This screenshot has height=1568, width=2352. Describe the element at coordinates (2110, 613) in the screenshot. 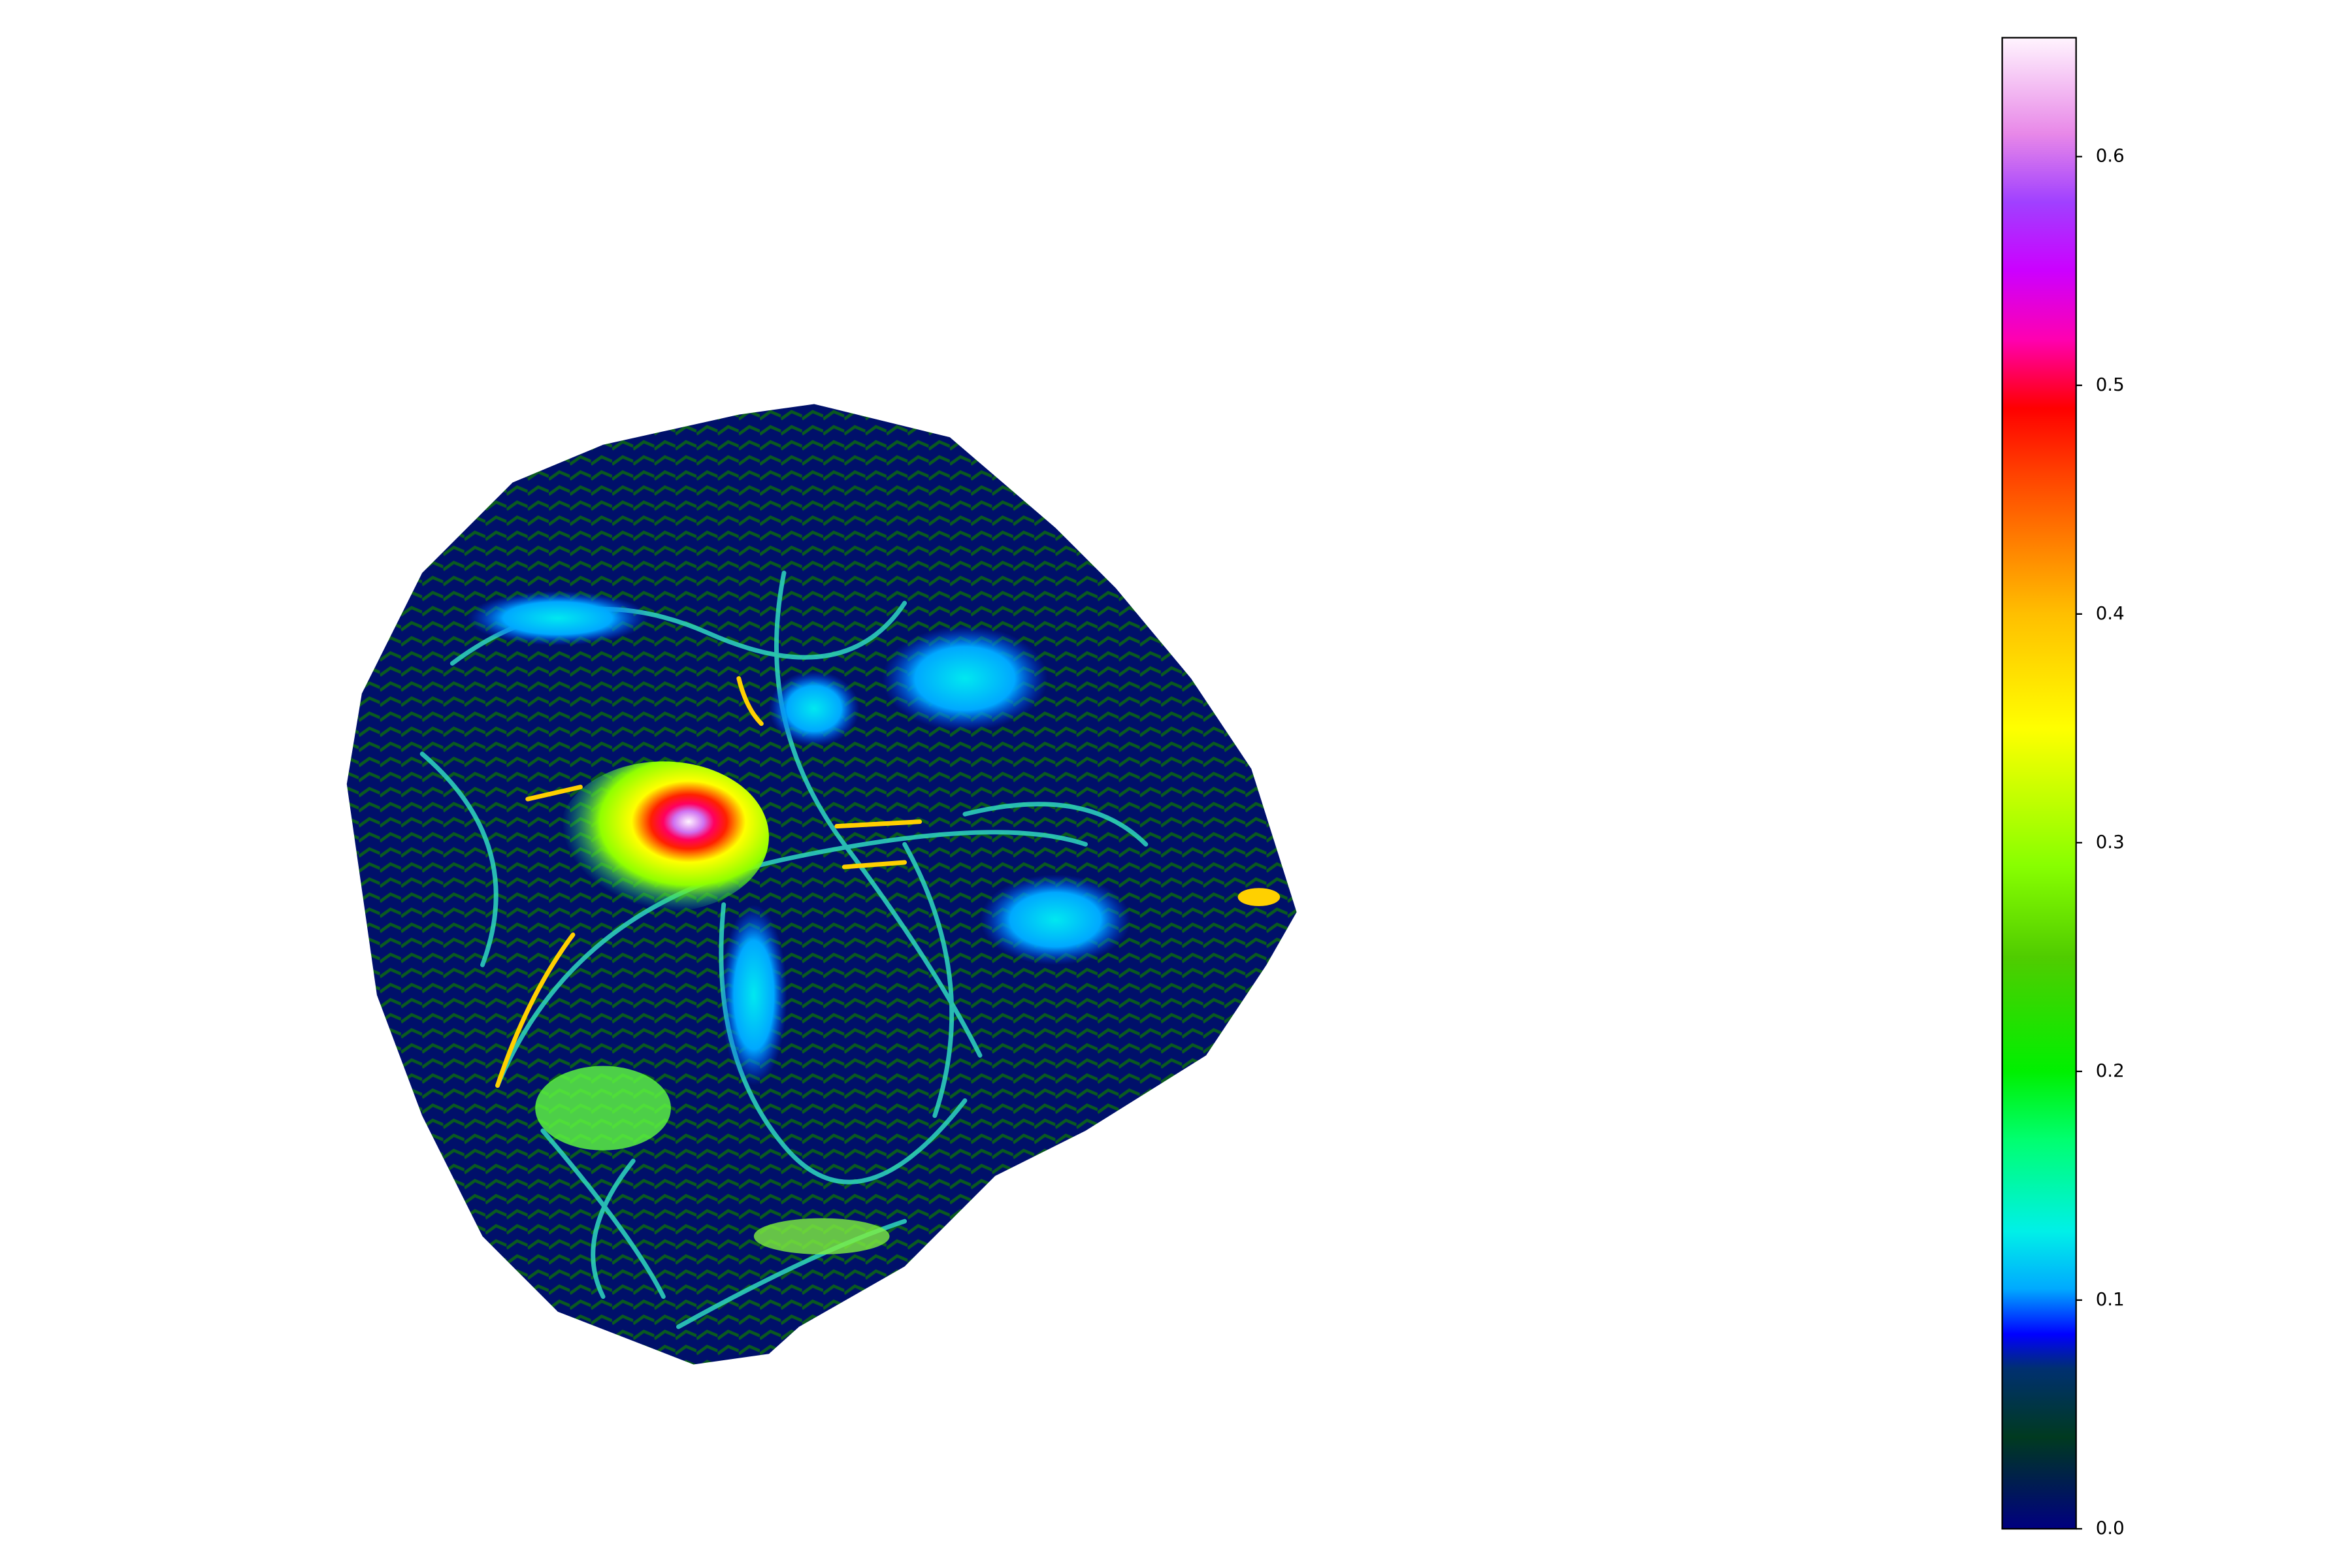

I see `colorbar-tick-label: 0.4` at that location.